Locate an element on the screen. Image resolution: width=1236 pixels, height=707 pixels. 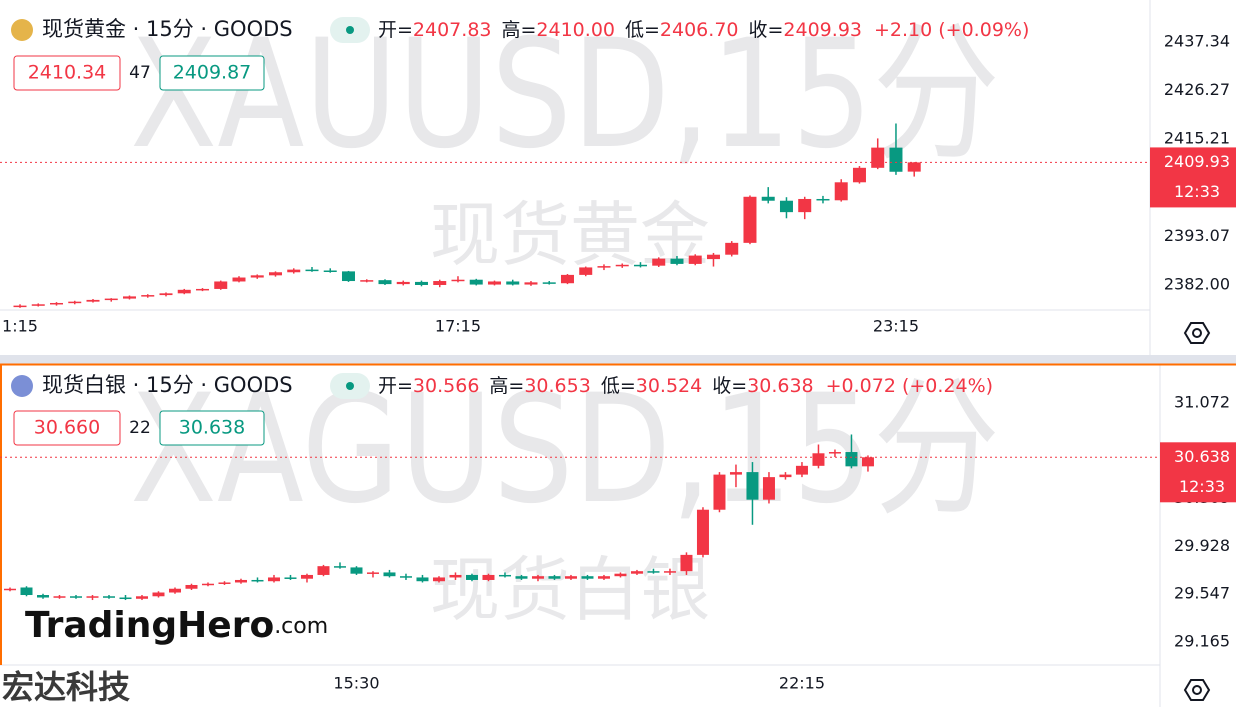
y-tick-label: 31.072 is located at coordinates (1202, 401).